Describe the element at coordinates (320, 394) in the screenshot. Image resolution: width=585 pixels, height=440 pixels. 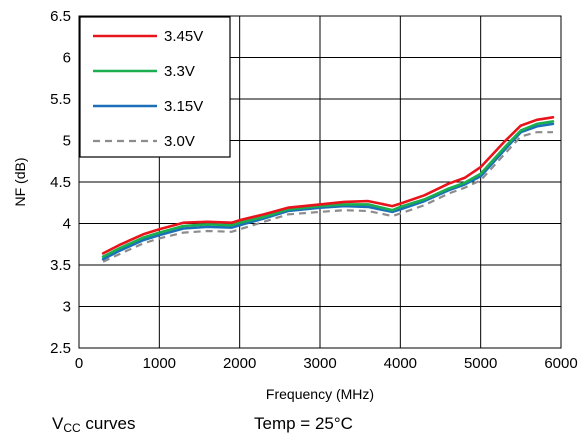
I see `x-axis-title: Frequency (MHz)` at that location.